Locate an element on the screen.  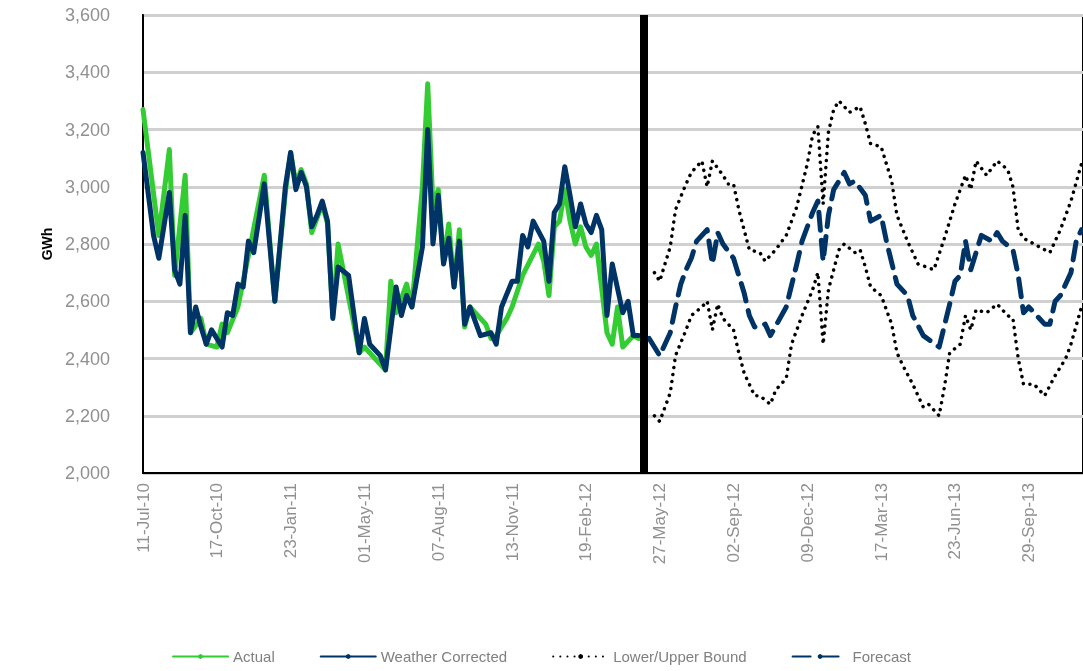
y-tick-label: 3,200 is located at coordinates (87, 129).